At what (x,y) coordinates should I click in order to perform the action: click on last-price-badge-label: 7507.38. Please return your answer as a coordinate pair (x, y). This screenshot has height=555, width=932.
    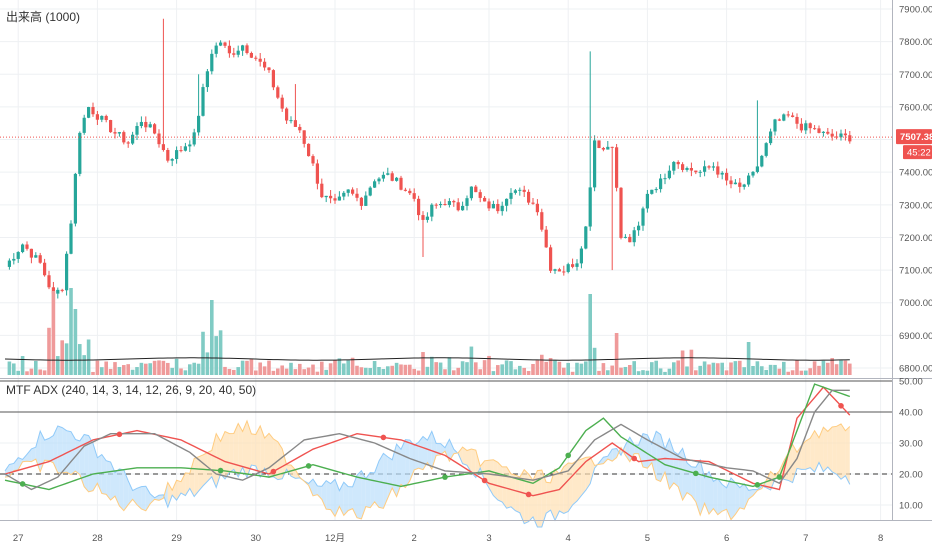
    Looking at the image, I should click on (916, 137).